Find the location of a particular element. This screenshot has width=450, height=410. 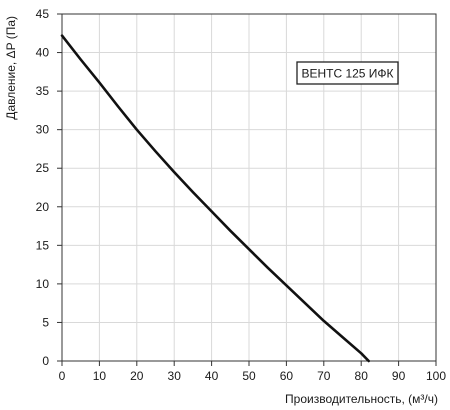

x-tick-label: 80 is located at coordinates (362, 376).